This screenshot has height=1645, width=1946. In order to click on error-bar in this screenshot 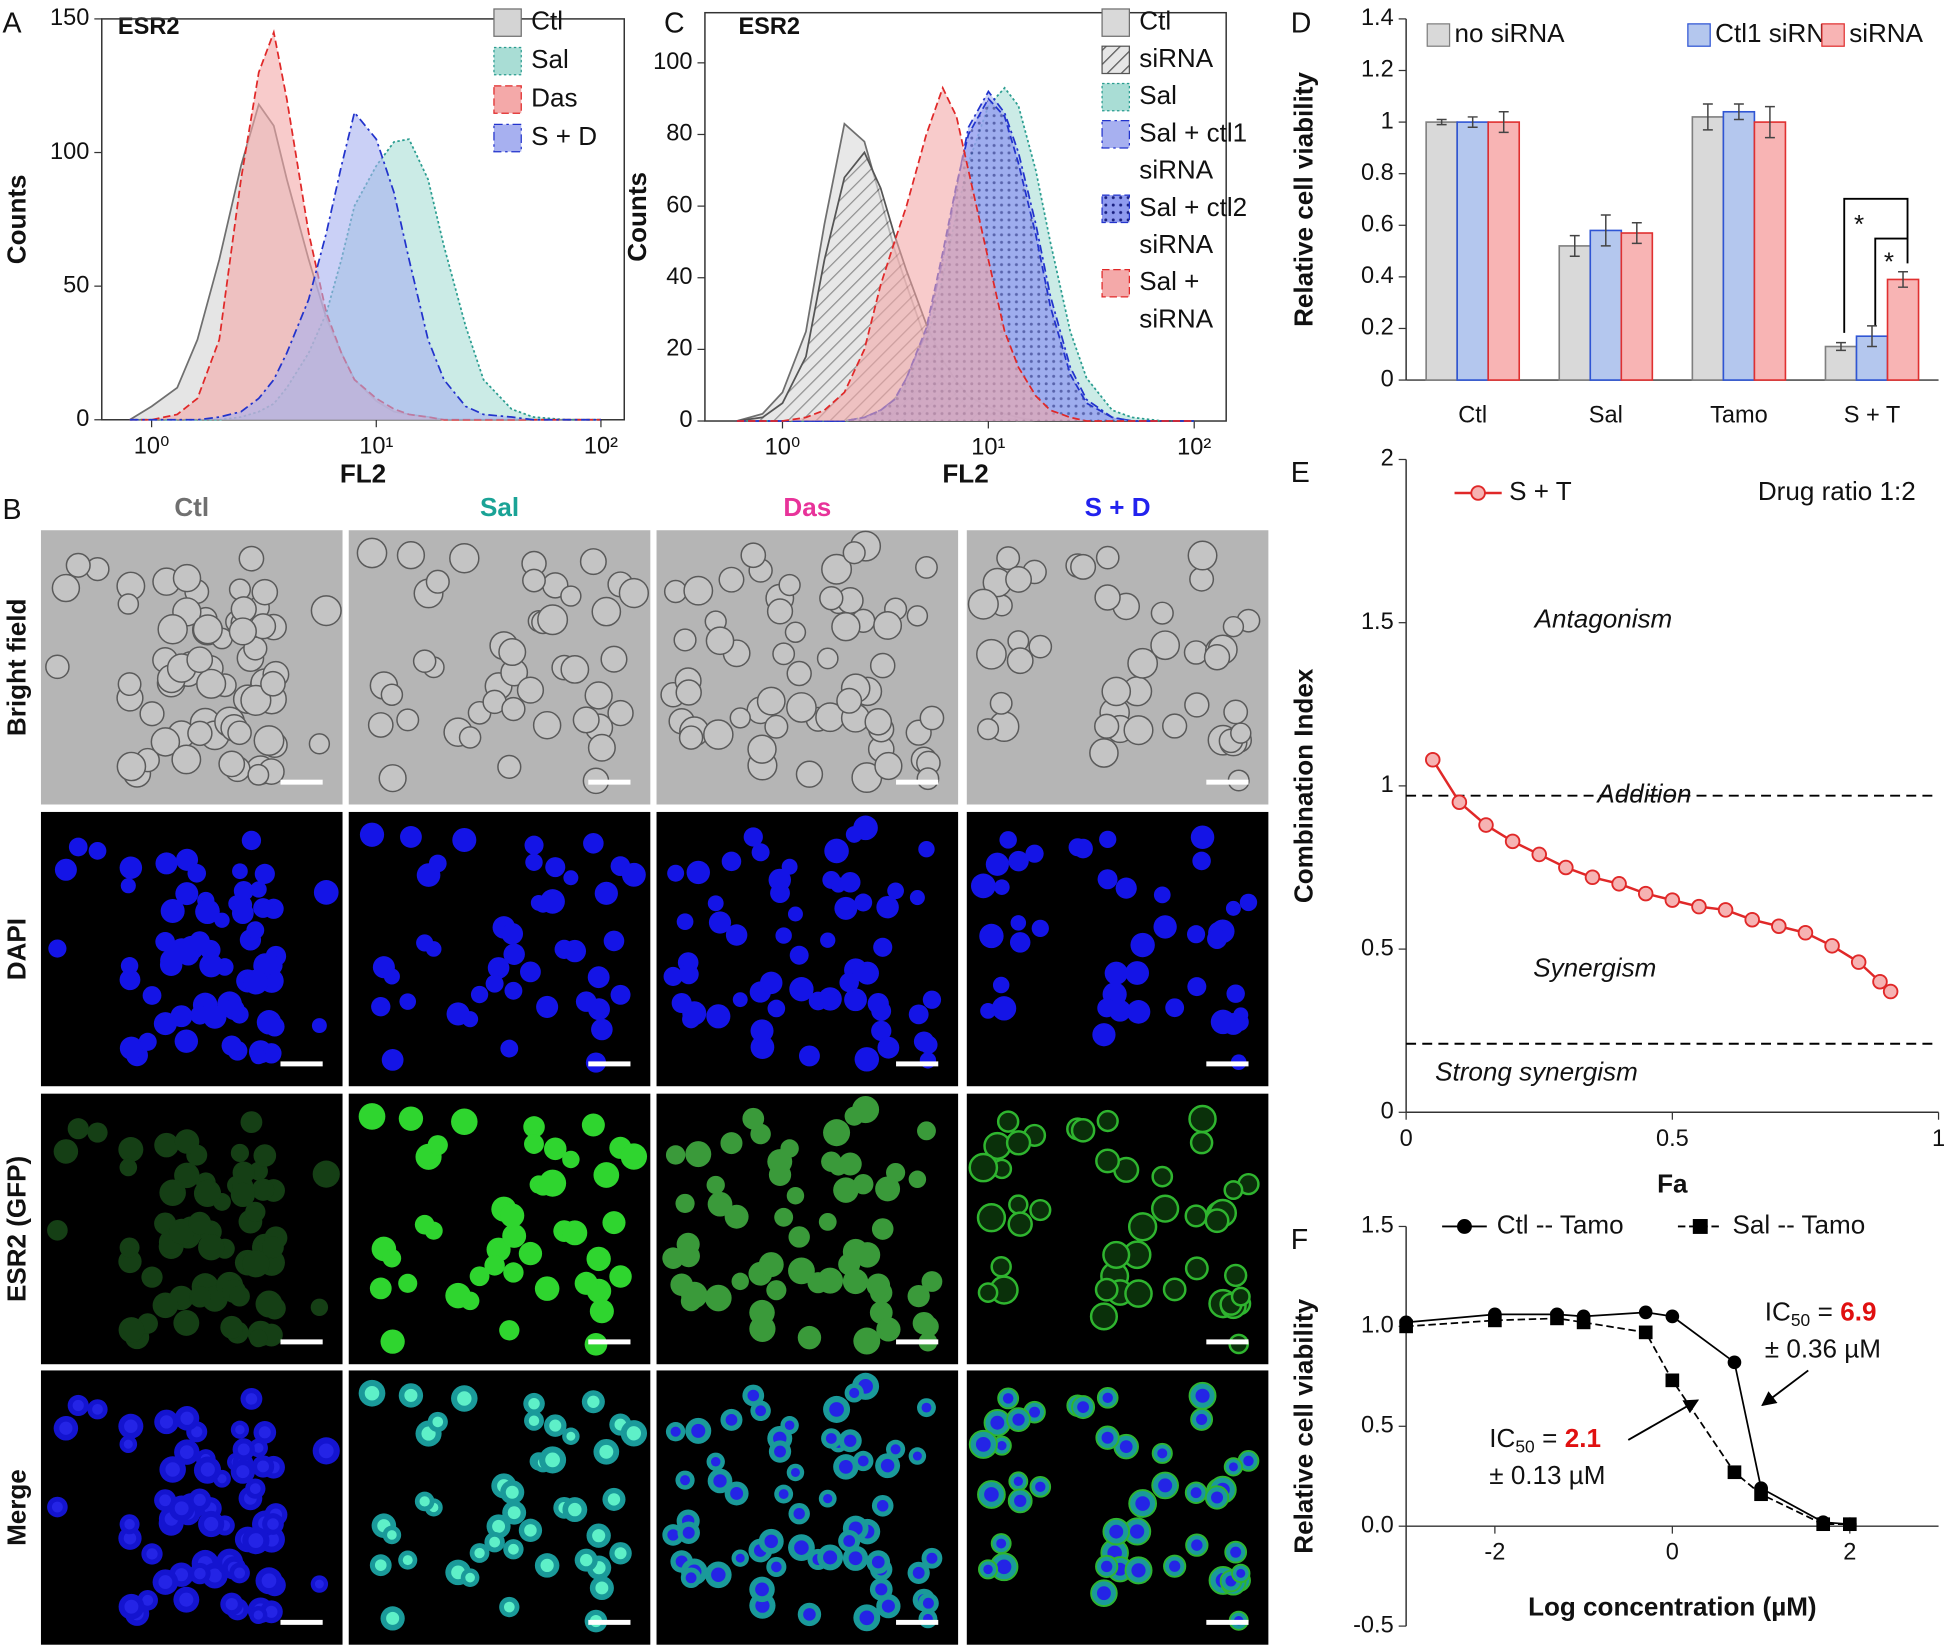, I will do `click(1441, 122)`.